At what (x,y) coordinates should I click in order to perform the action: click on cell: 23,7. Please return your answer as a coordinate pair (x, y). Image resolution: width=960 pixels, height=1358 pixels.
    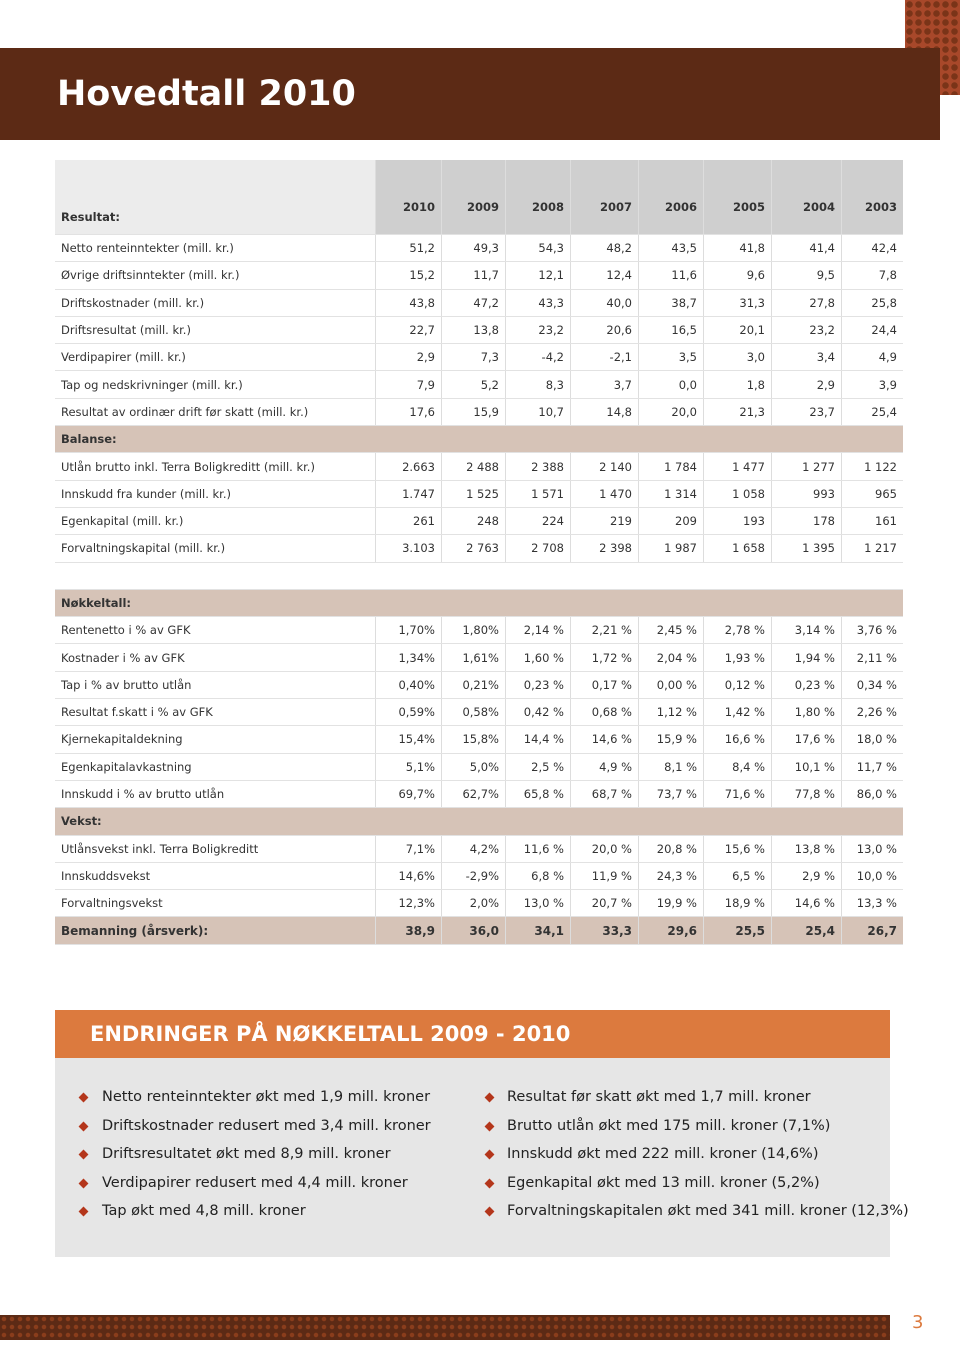
    Looking at the image, I should click on (806, 412).